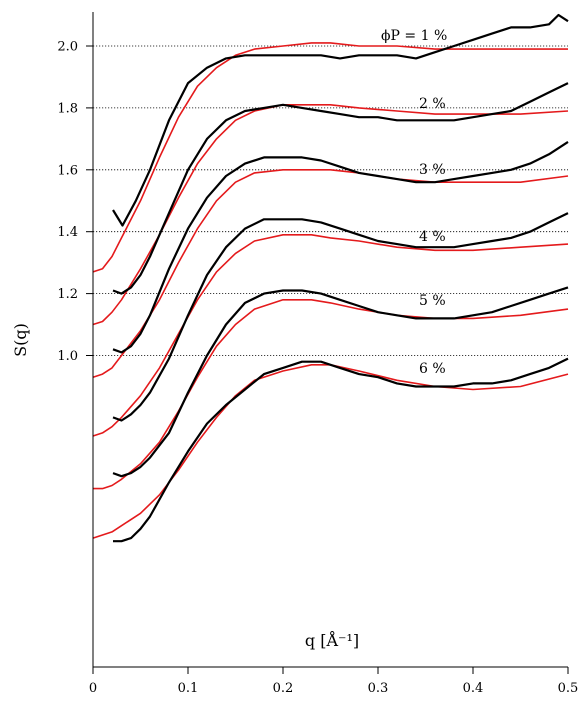  I want to click on y-tick-label-5: 2.0, so click(67, 47).